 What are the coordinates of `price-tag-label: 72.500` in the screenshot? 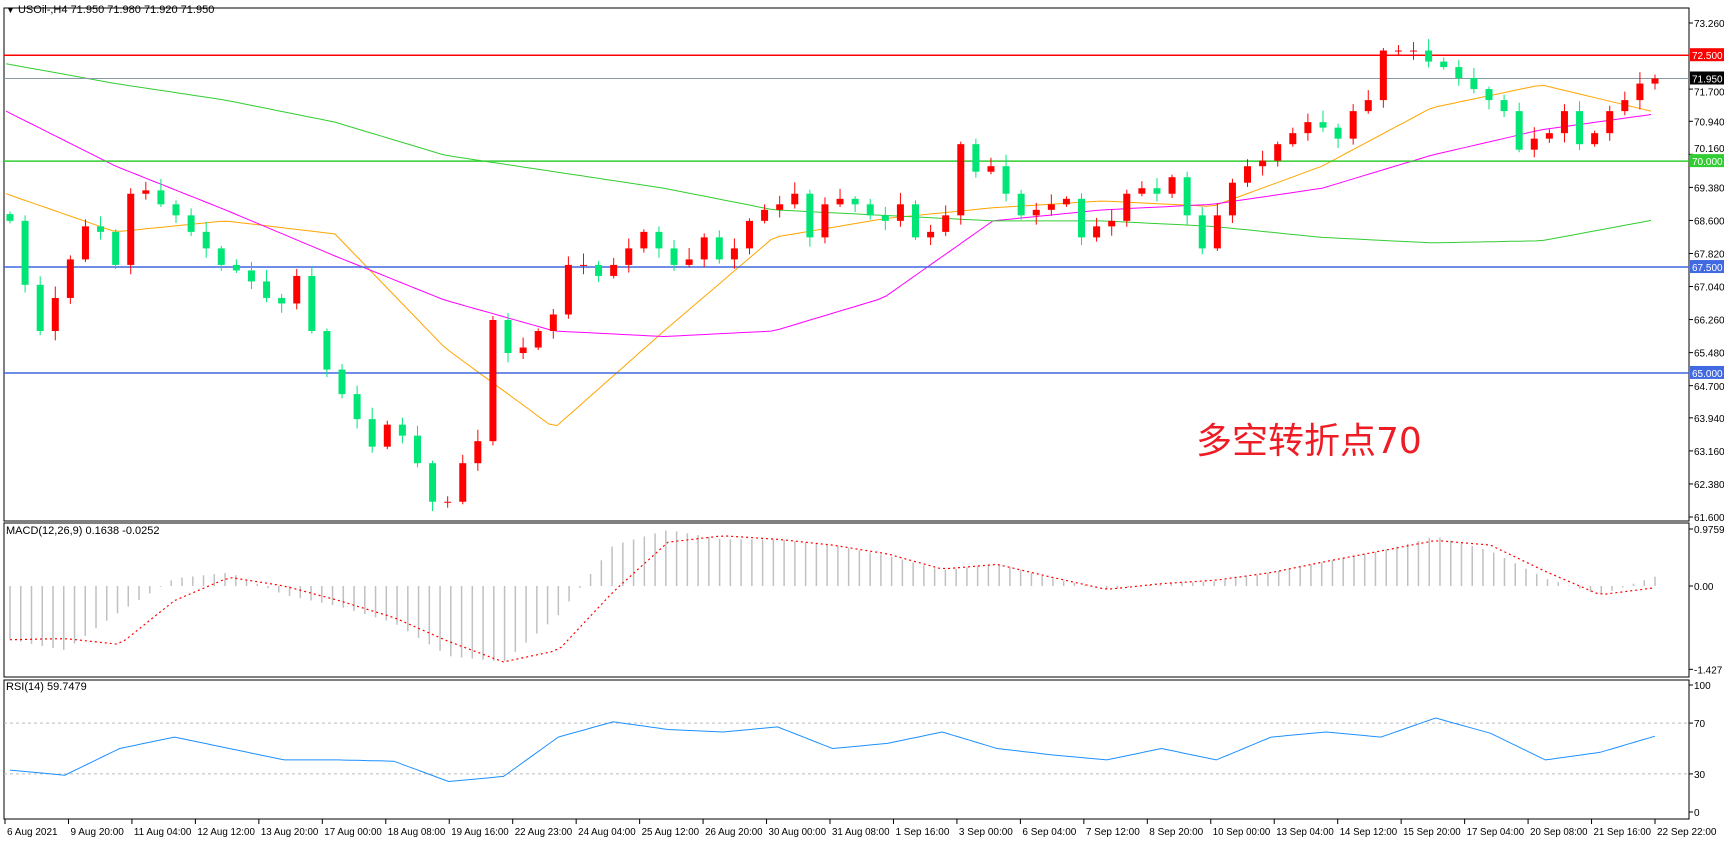 It's located at (1707, 56).